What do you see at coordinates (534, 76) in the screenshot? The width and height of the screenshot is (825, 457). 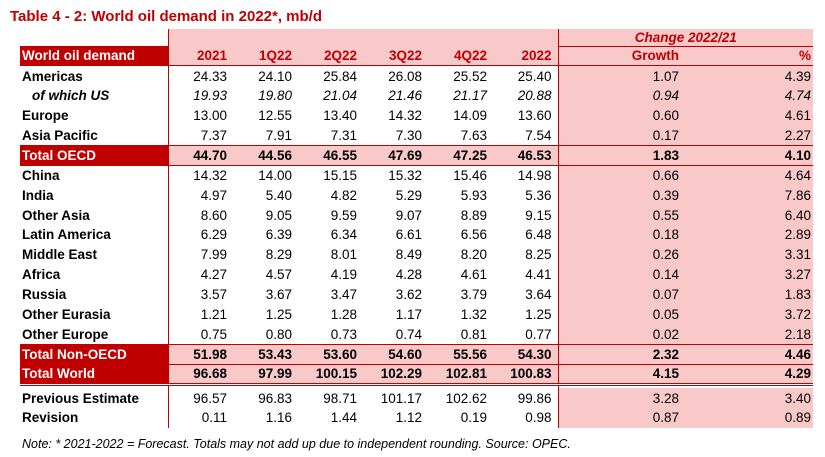 I see `value-cell: 25.40` at bounding box center [534, 76].